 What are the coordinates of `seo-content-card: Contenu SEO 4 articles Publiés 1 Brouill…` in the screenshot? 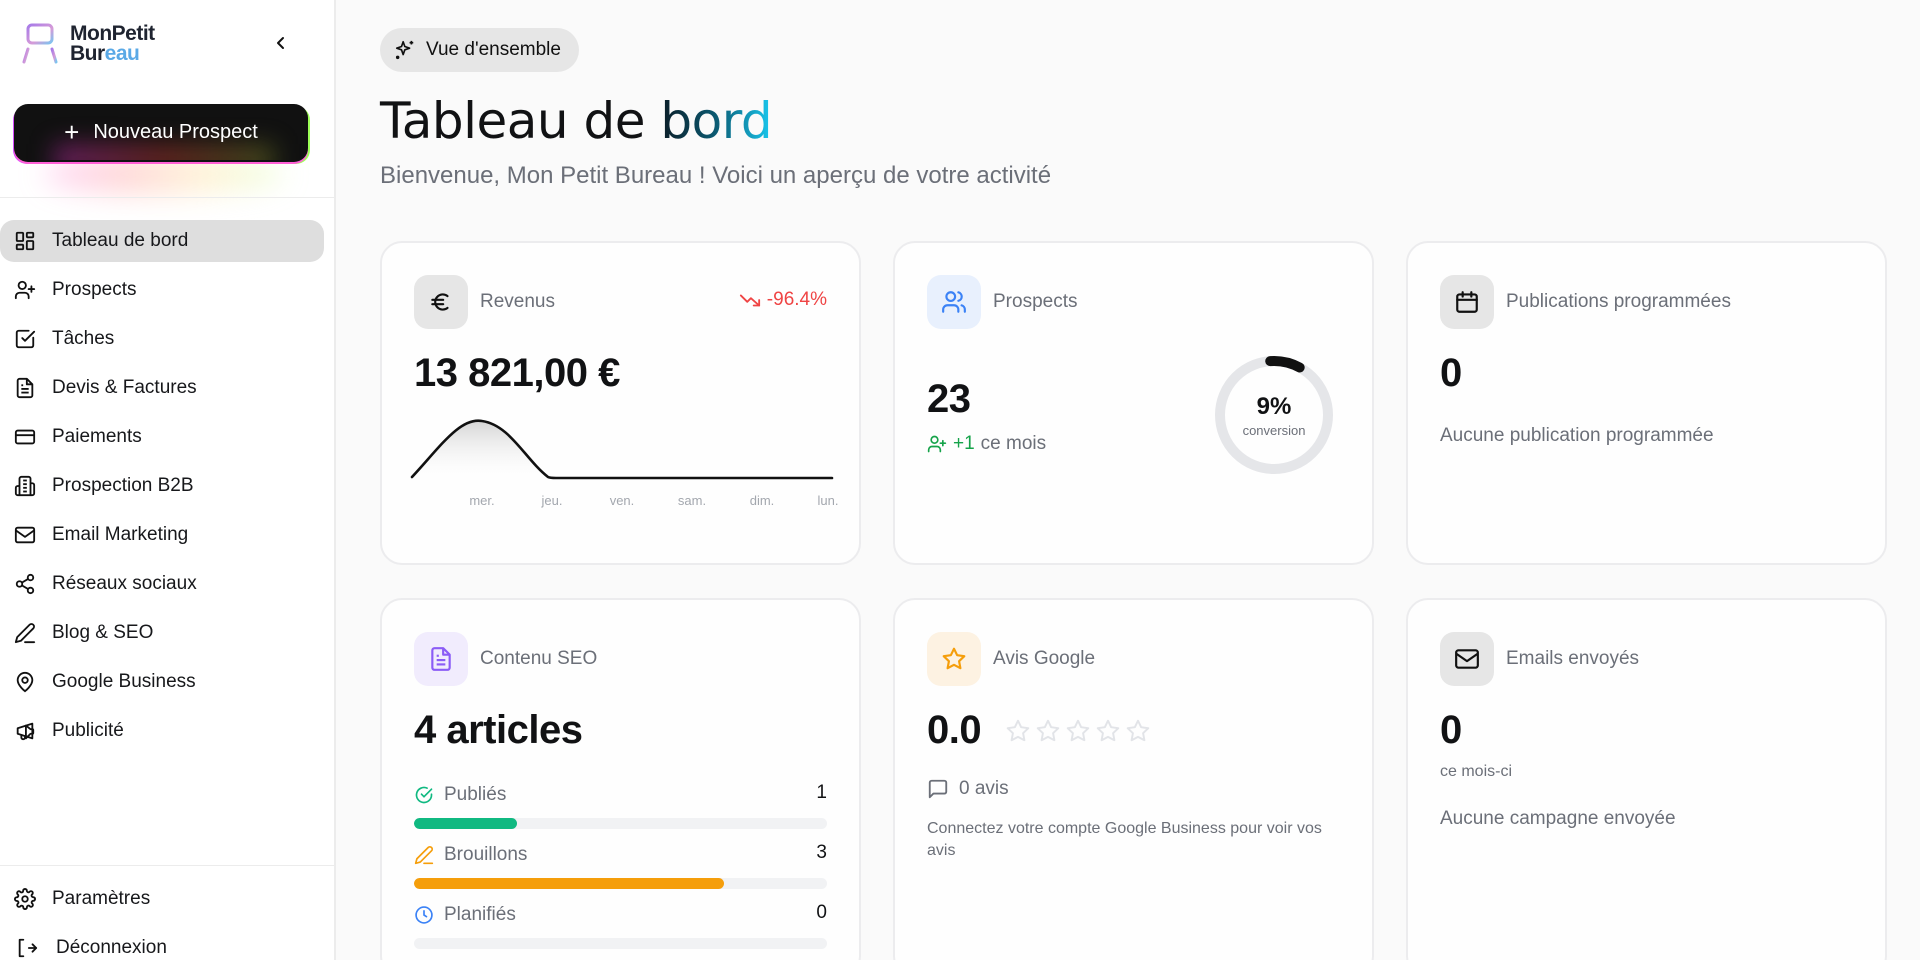 It's located at (620, 779).